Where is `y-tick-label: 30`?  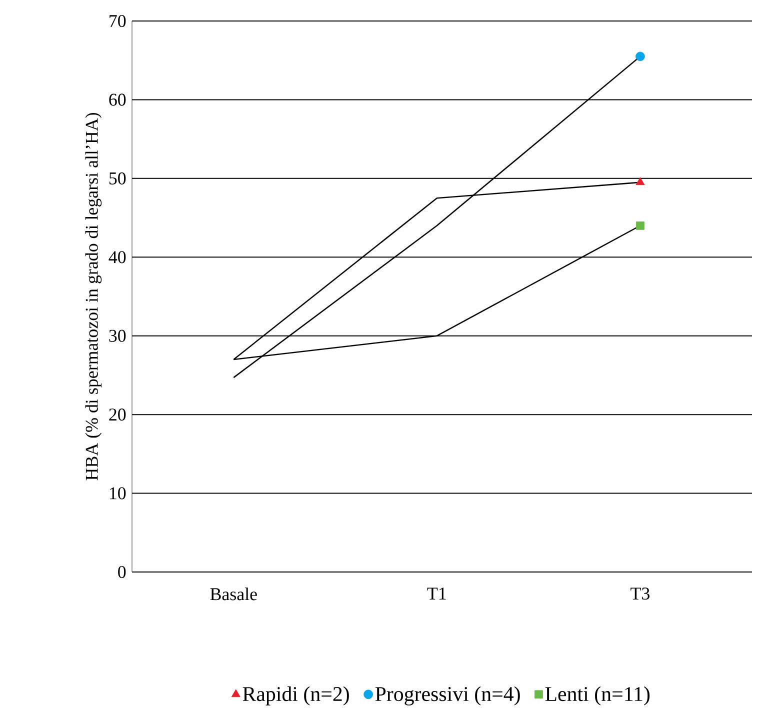
y-tick-label: 30 is located at coordinates (117, 336).